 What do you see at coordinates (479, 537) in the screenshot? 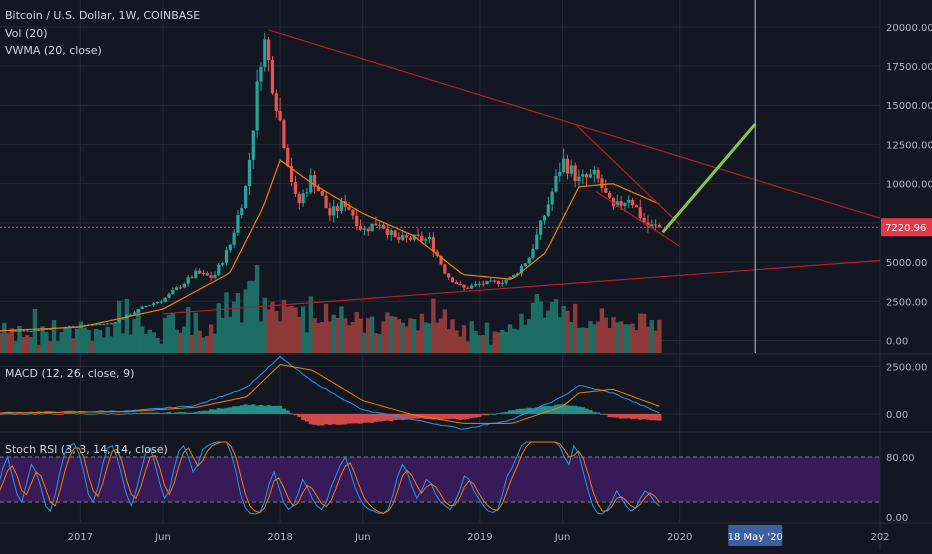
I see `time-tick-label: 2019` at bounding box center [479, 537].